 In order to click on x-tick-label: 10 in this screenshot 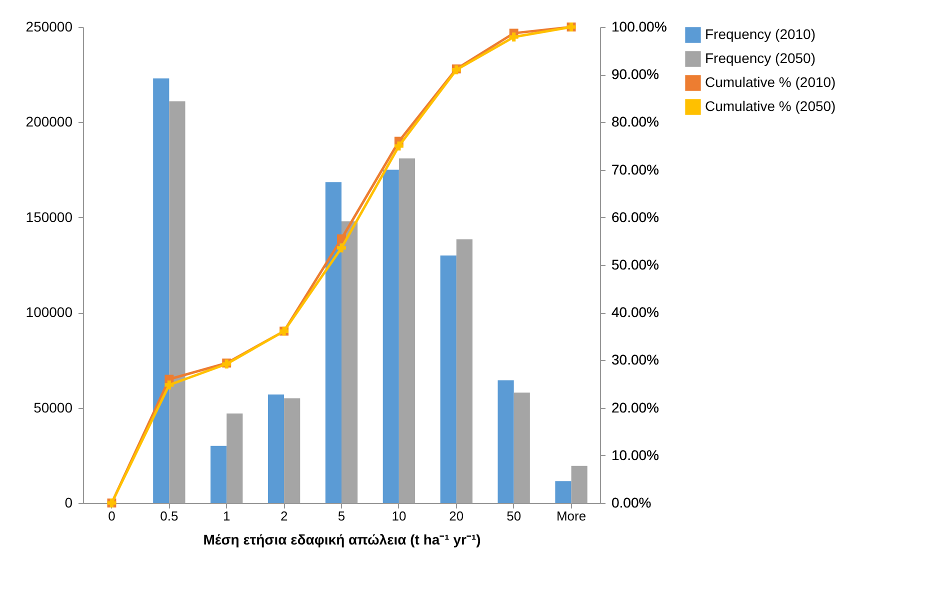, I will do `click(399, 516)`.